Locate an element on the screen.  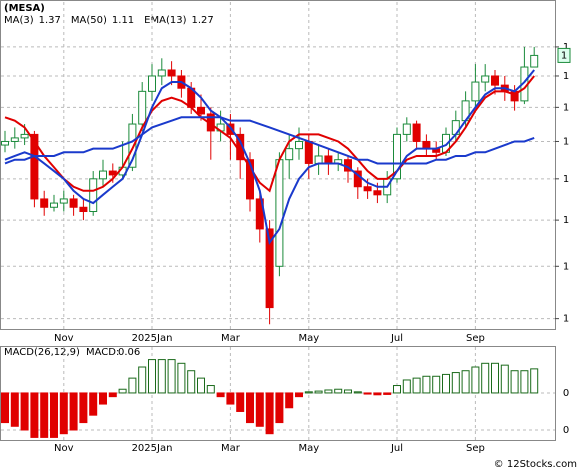
ma-line is located at coordinates (269, 140).